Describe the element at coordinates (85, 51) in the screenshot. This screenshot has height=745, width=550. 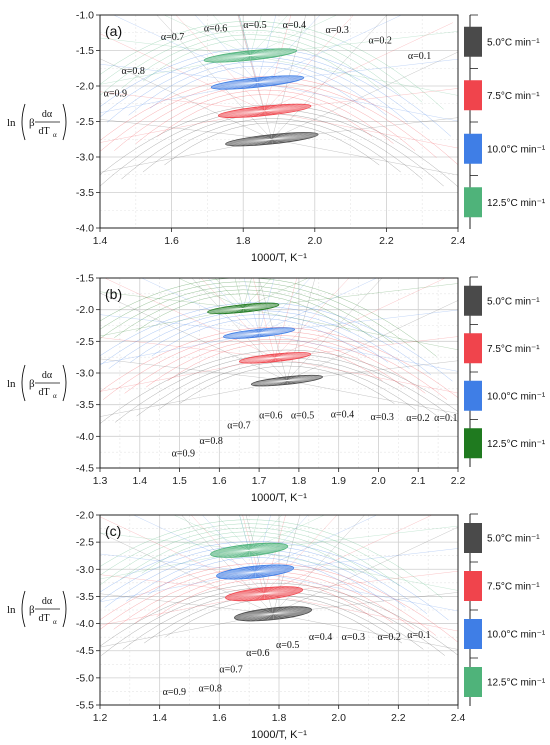
I see `y-tick-label: -1.5` at that location.